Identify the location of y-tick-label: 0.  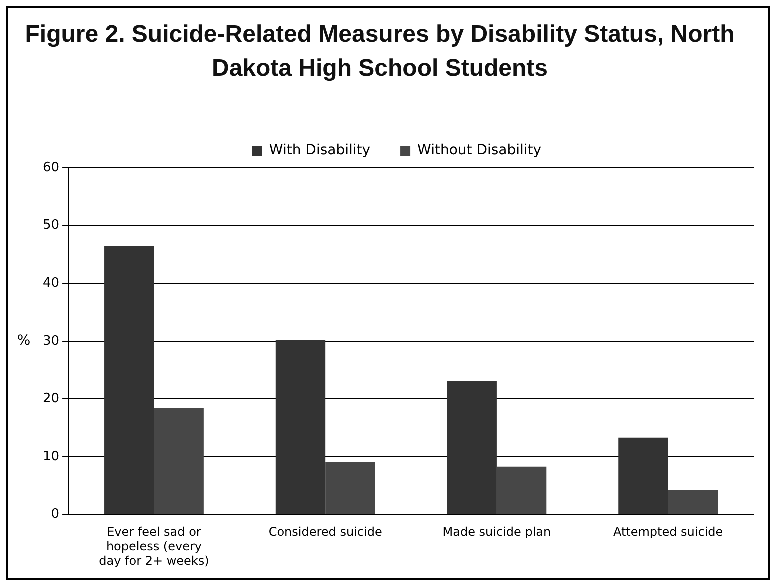
(55, 514).